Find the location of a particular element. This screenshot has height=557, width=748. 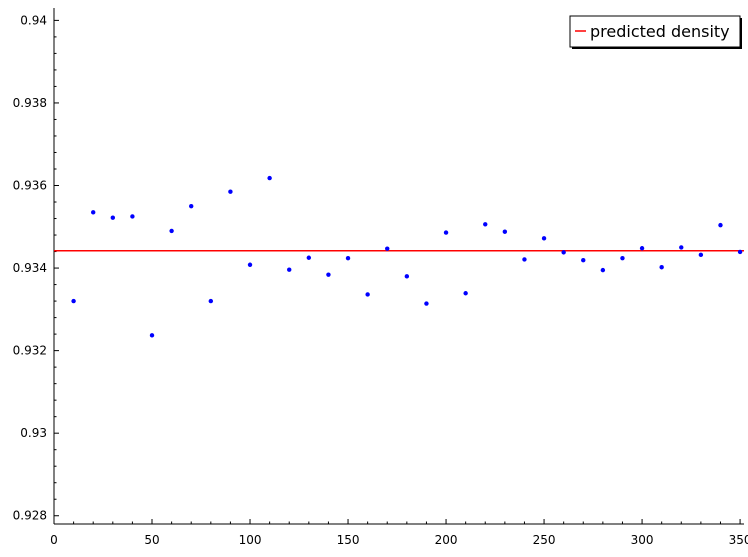

legend: predicted density is located at coordinates (655, 32).